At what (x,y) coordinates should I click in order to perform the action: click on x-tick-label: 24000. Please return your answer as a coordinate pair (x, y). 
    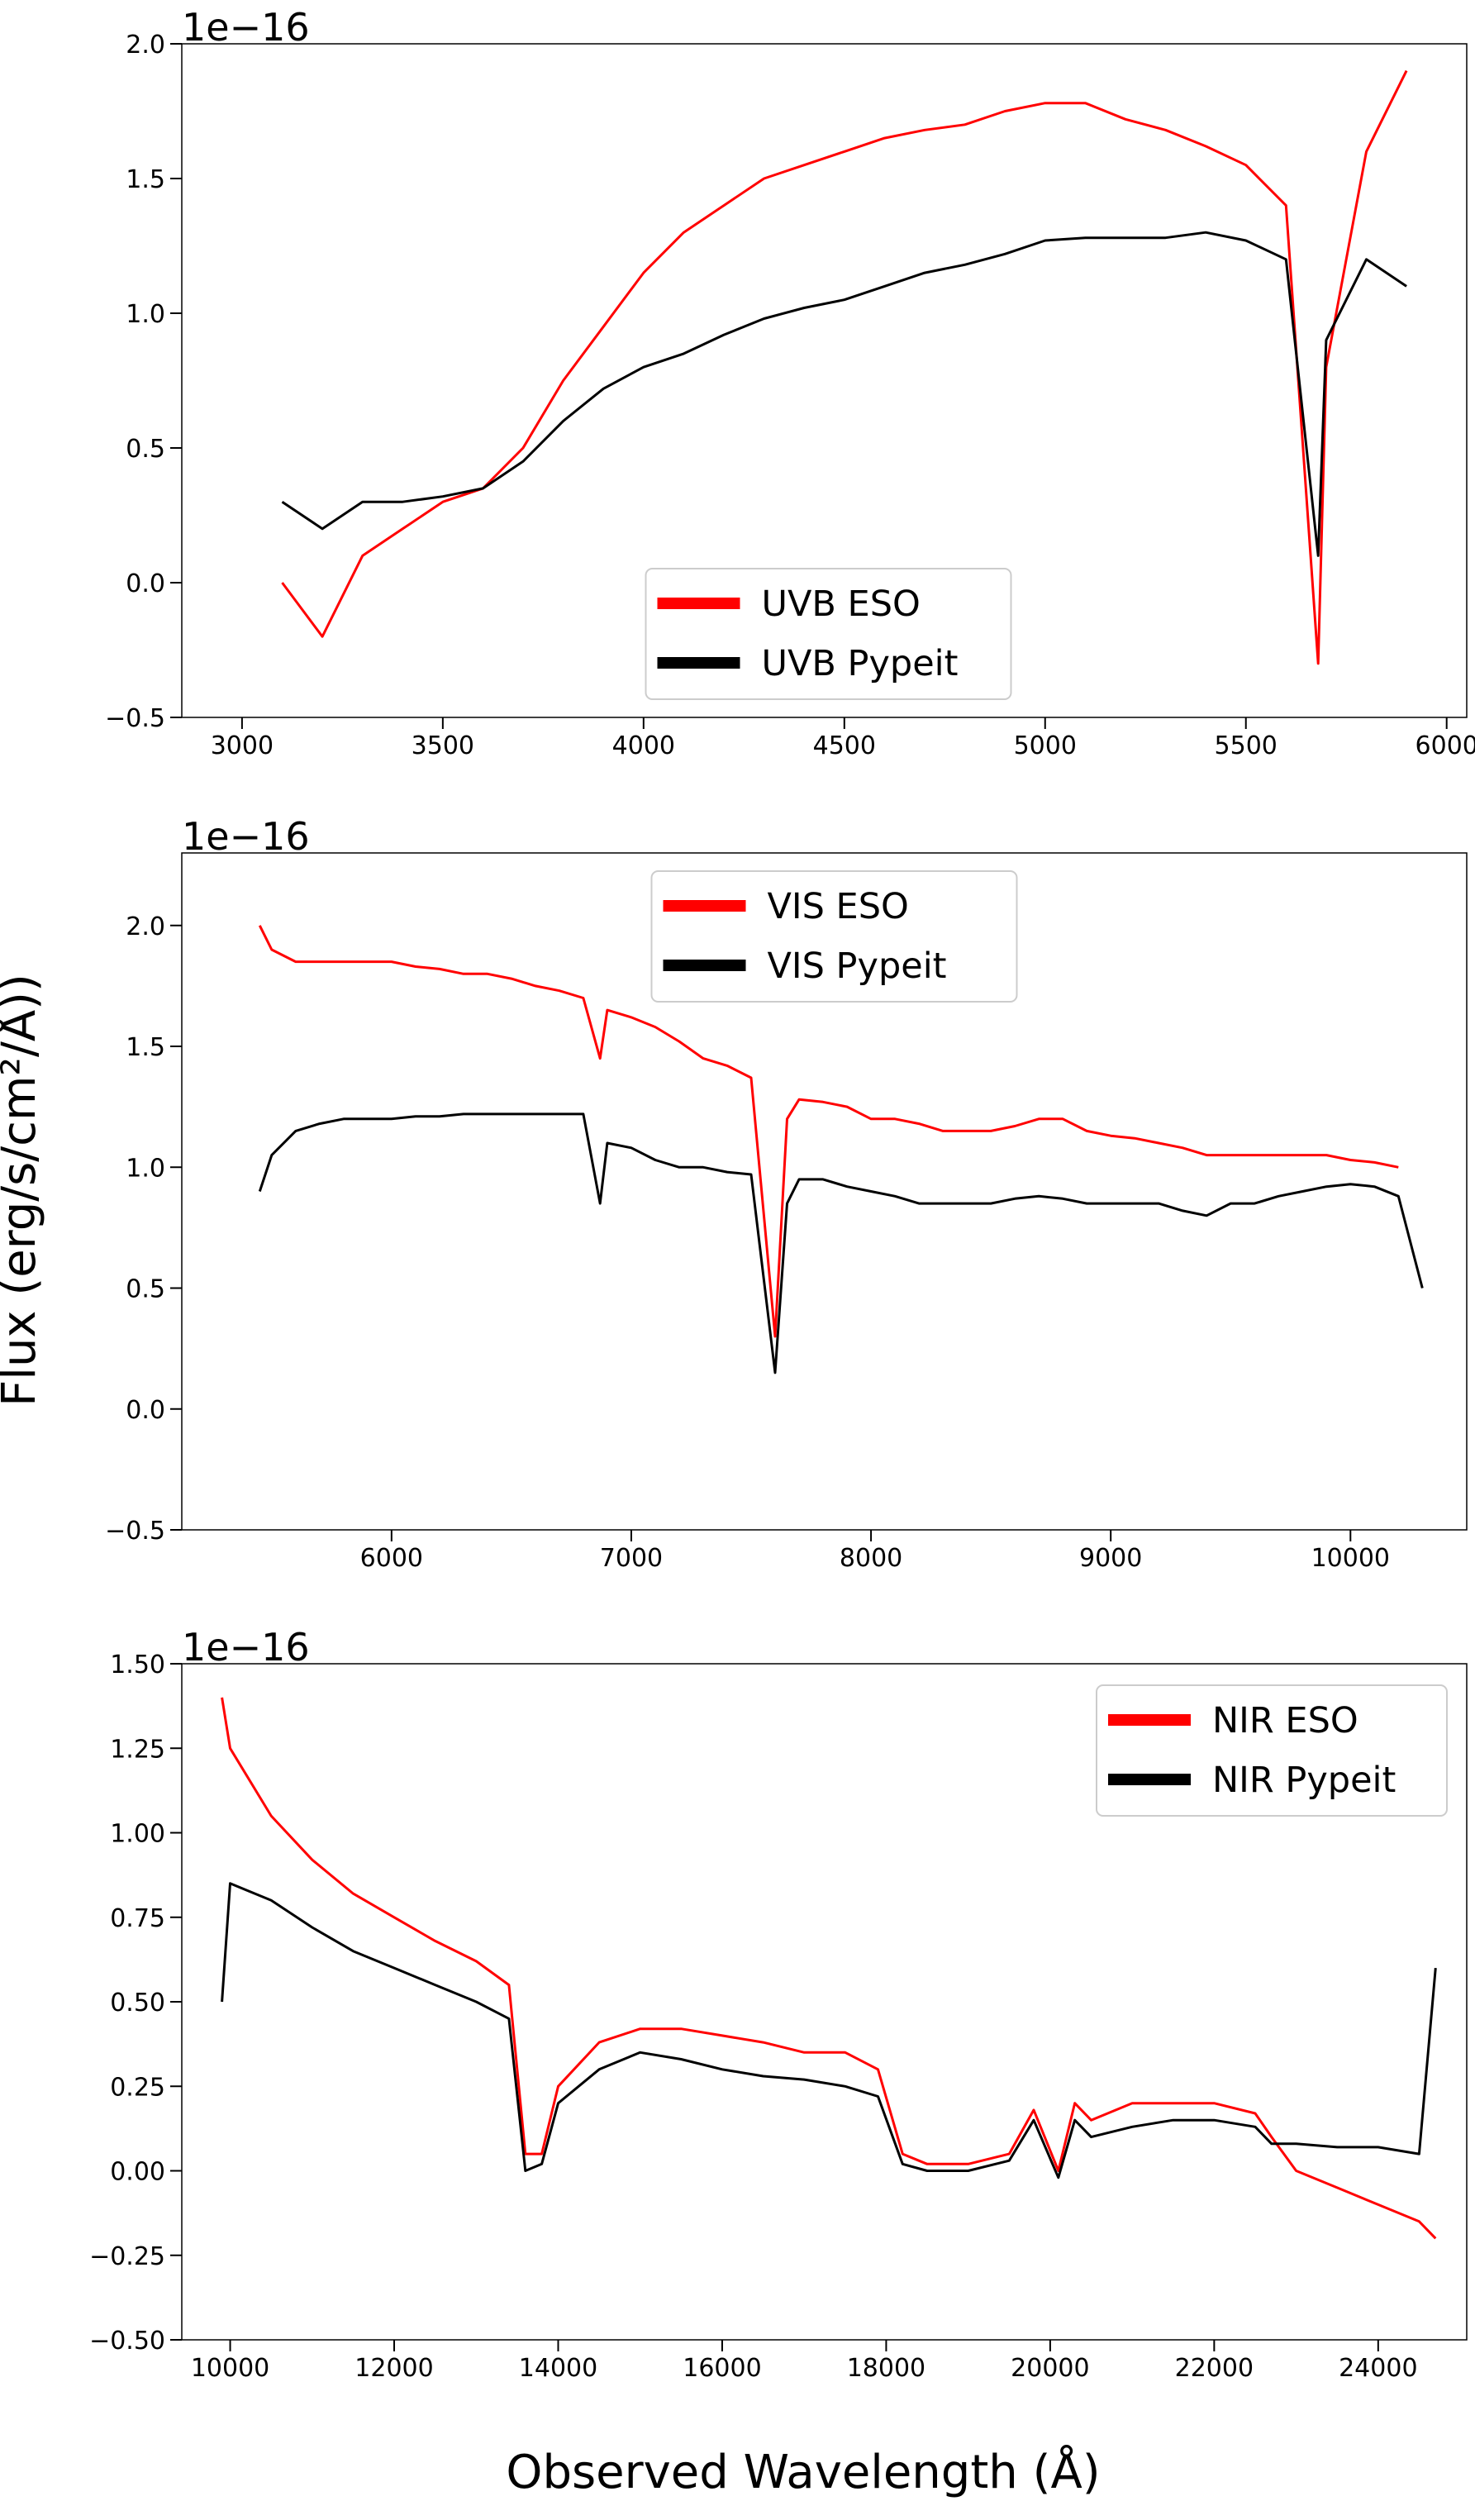
    Looking at the image, I should click on (1378, 2368).